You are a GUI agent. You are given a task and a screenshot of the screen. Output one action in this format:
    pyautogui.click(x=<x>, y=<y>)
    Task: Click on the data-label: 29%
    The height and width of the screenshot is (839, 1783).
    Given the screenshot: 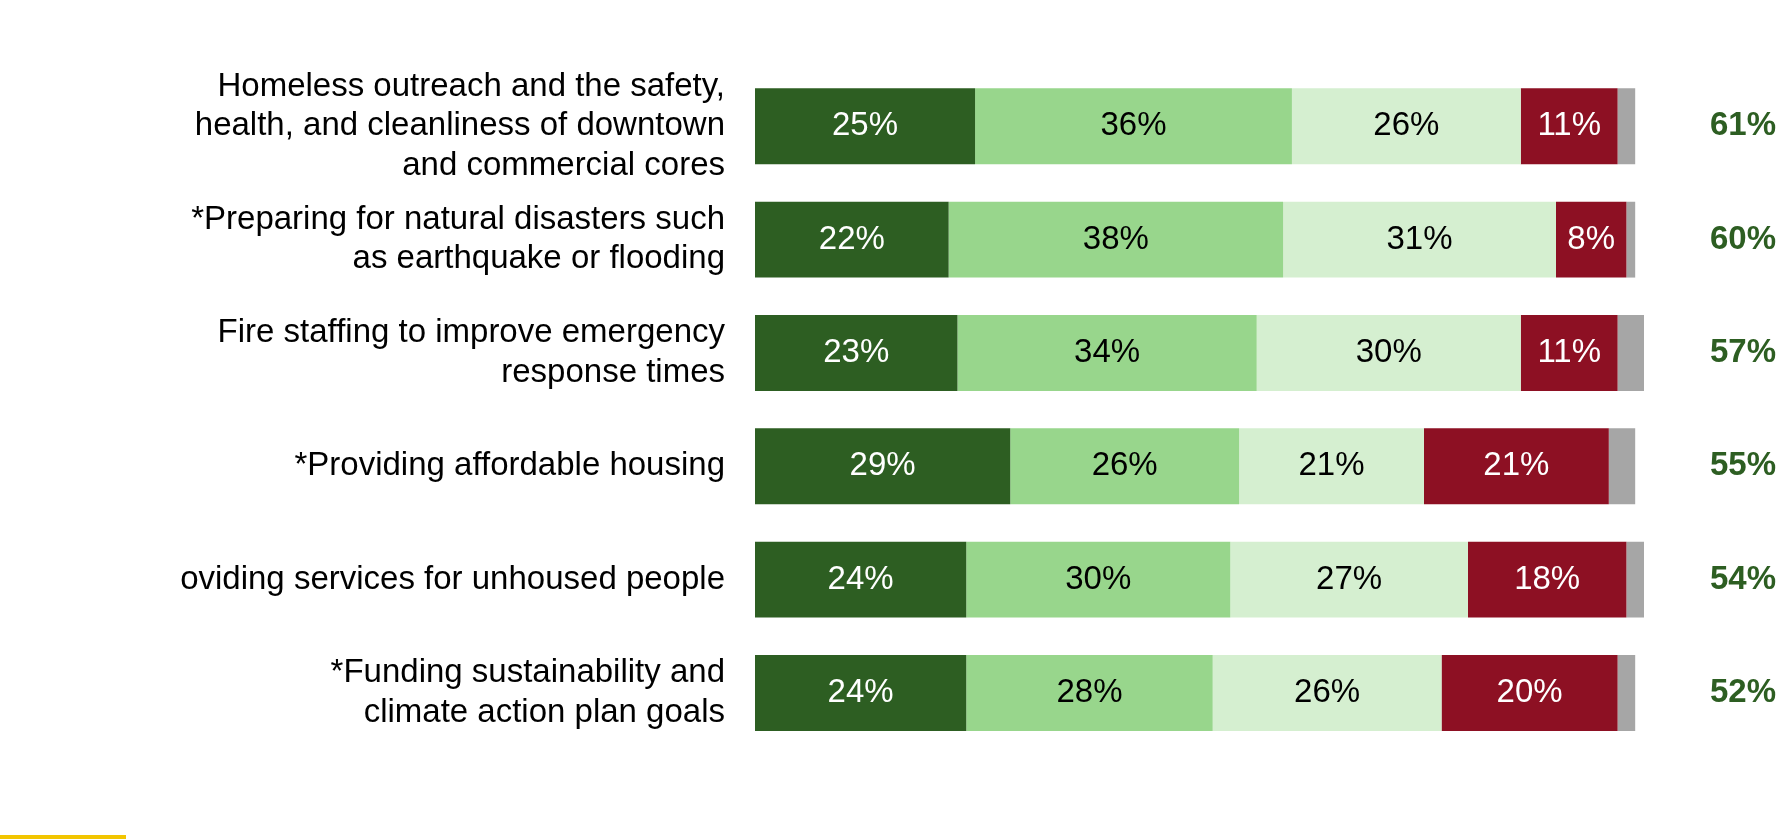 What is the action you would take?
    pyautogui.click(x=882, y=464)
    